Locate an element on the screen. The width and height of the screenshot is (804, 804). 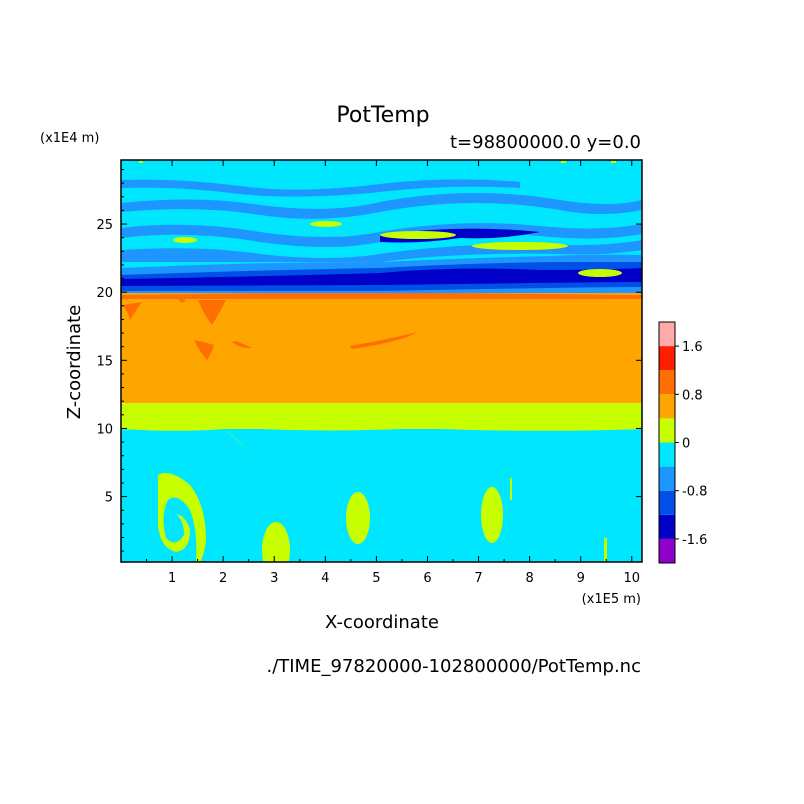
source-file-label: ./TIME_97820000-102800000/PotTemp.nc is located at coordinates (453, 666).